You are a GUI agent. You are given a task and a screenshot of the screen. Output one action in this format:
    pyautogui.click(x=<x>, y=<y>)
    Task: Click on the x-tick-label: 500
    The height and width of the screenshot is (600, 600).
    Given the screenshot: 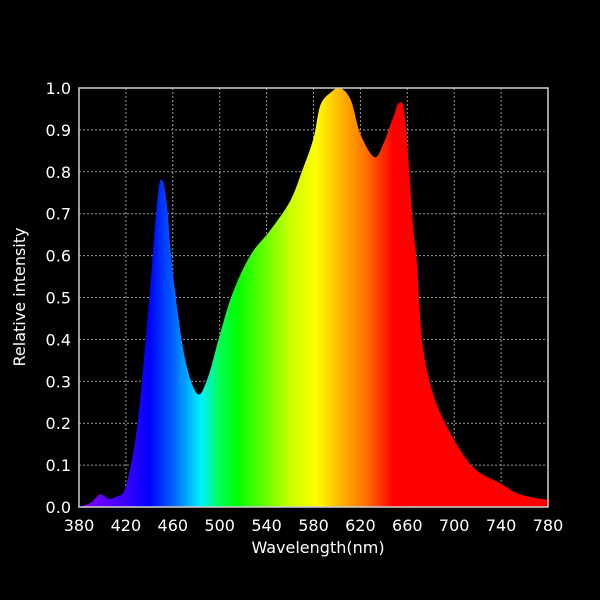 What is the action you would take?
    pyautogui.click(x=219, y=525)
    